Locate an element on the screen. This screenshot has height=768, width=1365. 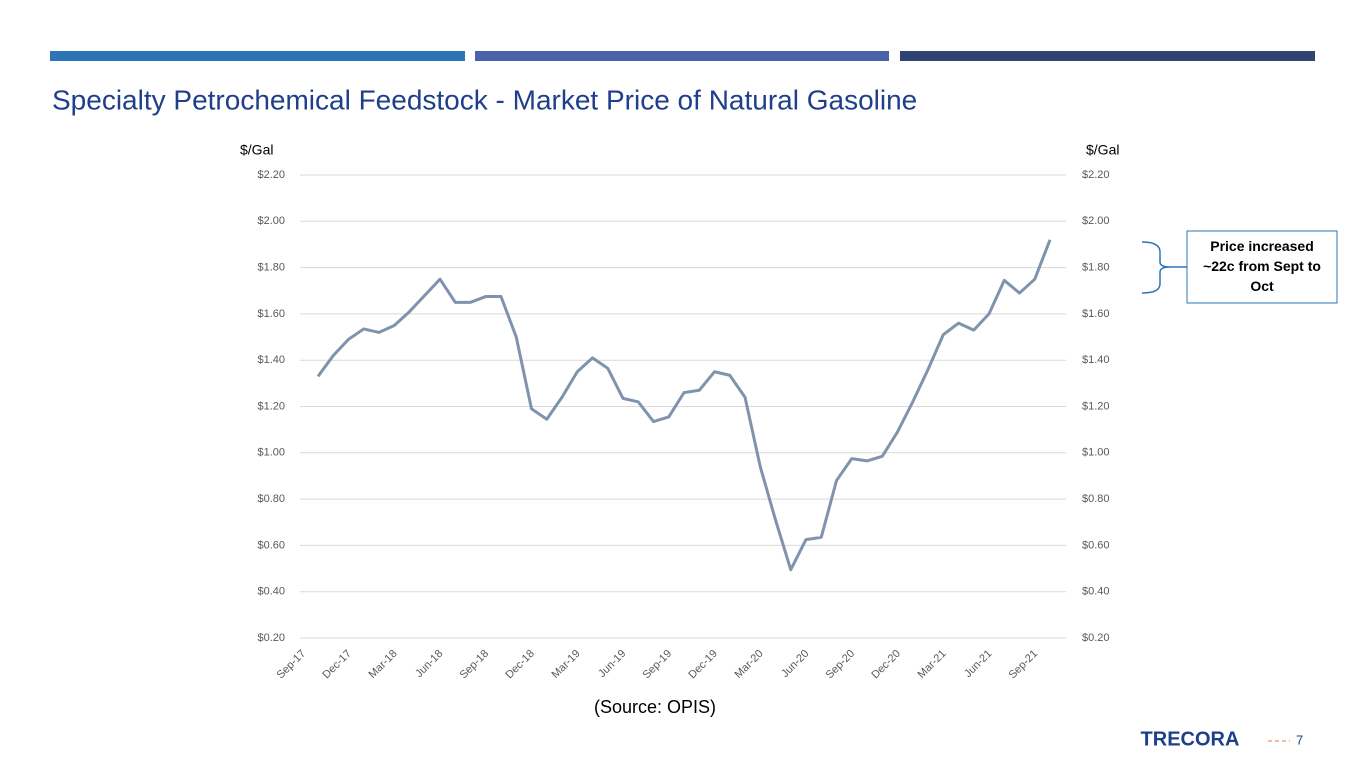
y-tick-label: $0.80 is located at coordinates (271, 499).